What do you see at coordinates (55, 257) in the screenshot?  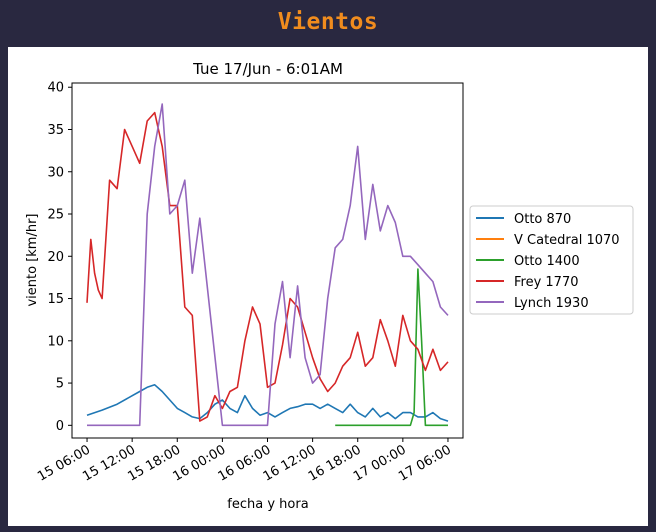 I see `y-tick-label: 20` at bounding box center [55, 257].